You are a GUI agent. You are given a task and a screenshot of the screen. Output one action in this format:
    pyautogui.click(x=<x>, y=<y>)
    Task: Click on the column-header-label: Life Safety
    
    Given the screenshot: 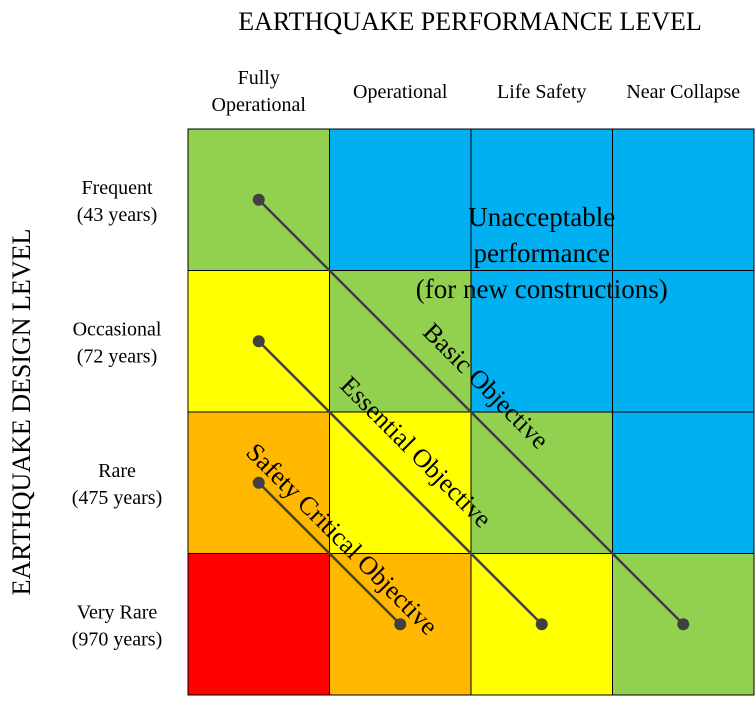 What is the action you would take?
    pyautogui.click(x=541, y=92)
    